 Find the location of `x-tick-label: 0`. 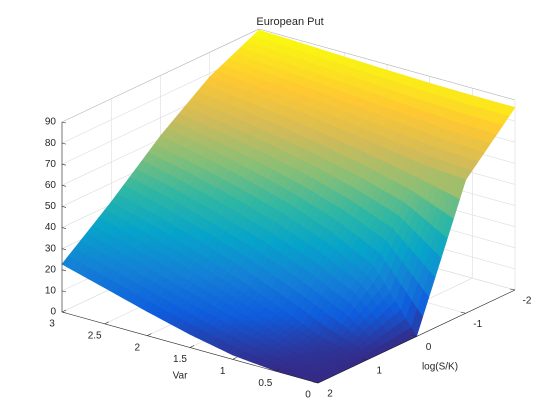

x-tick-label: 0 is located at coordinates (429, 347).